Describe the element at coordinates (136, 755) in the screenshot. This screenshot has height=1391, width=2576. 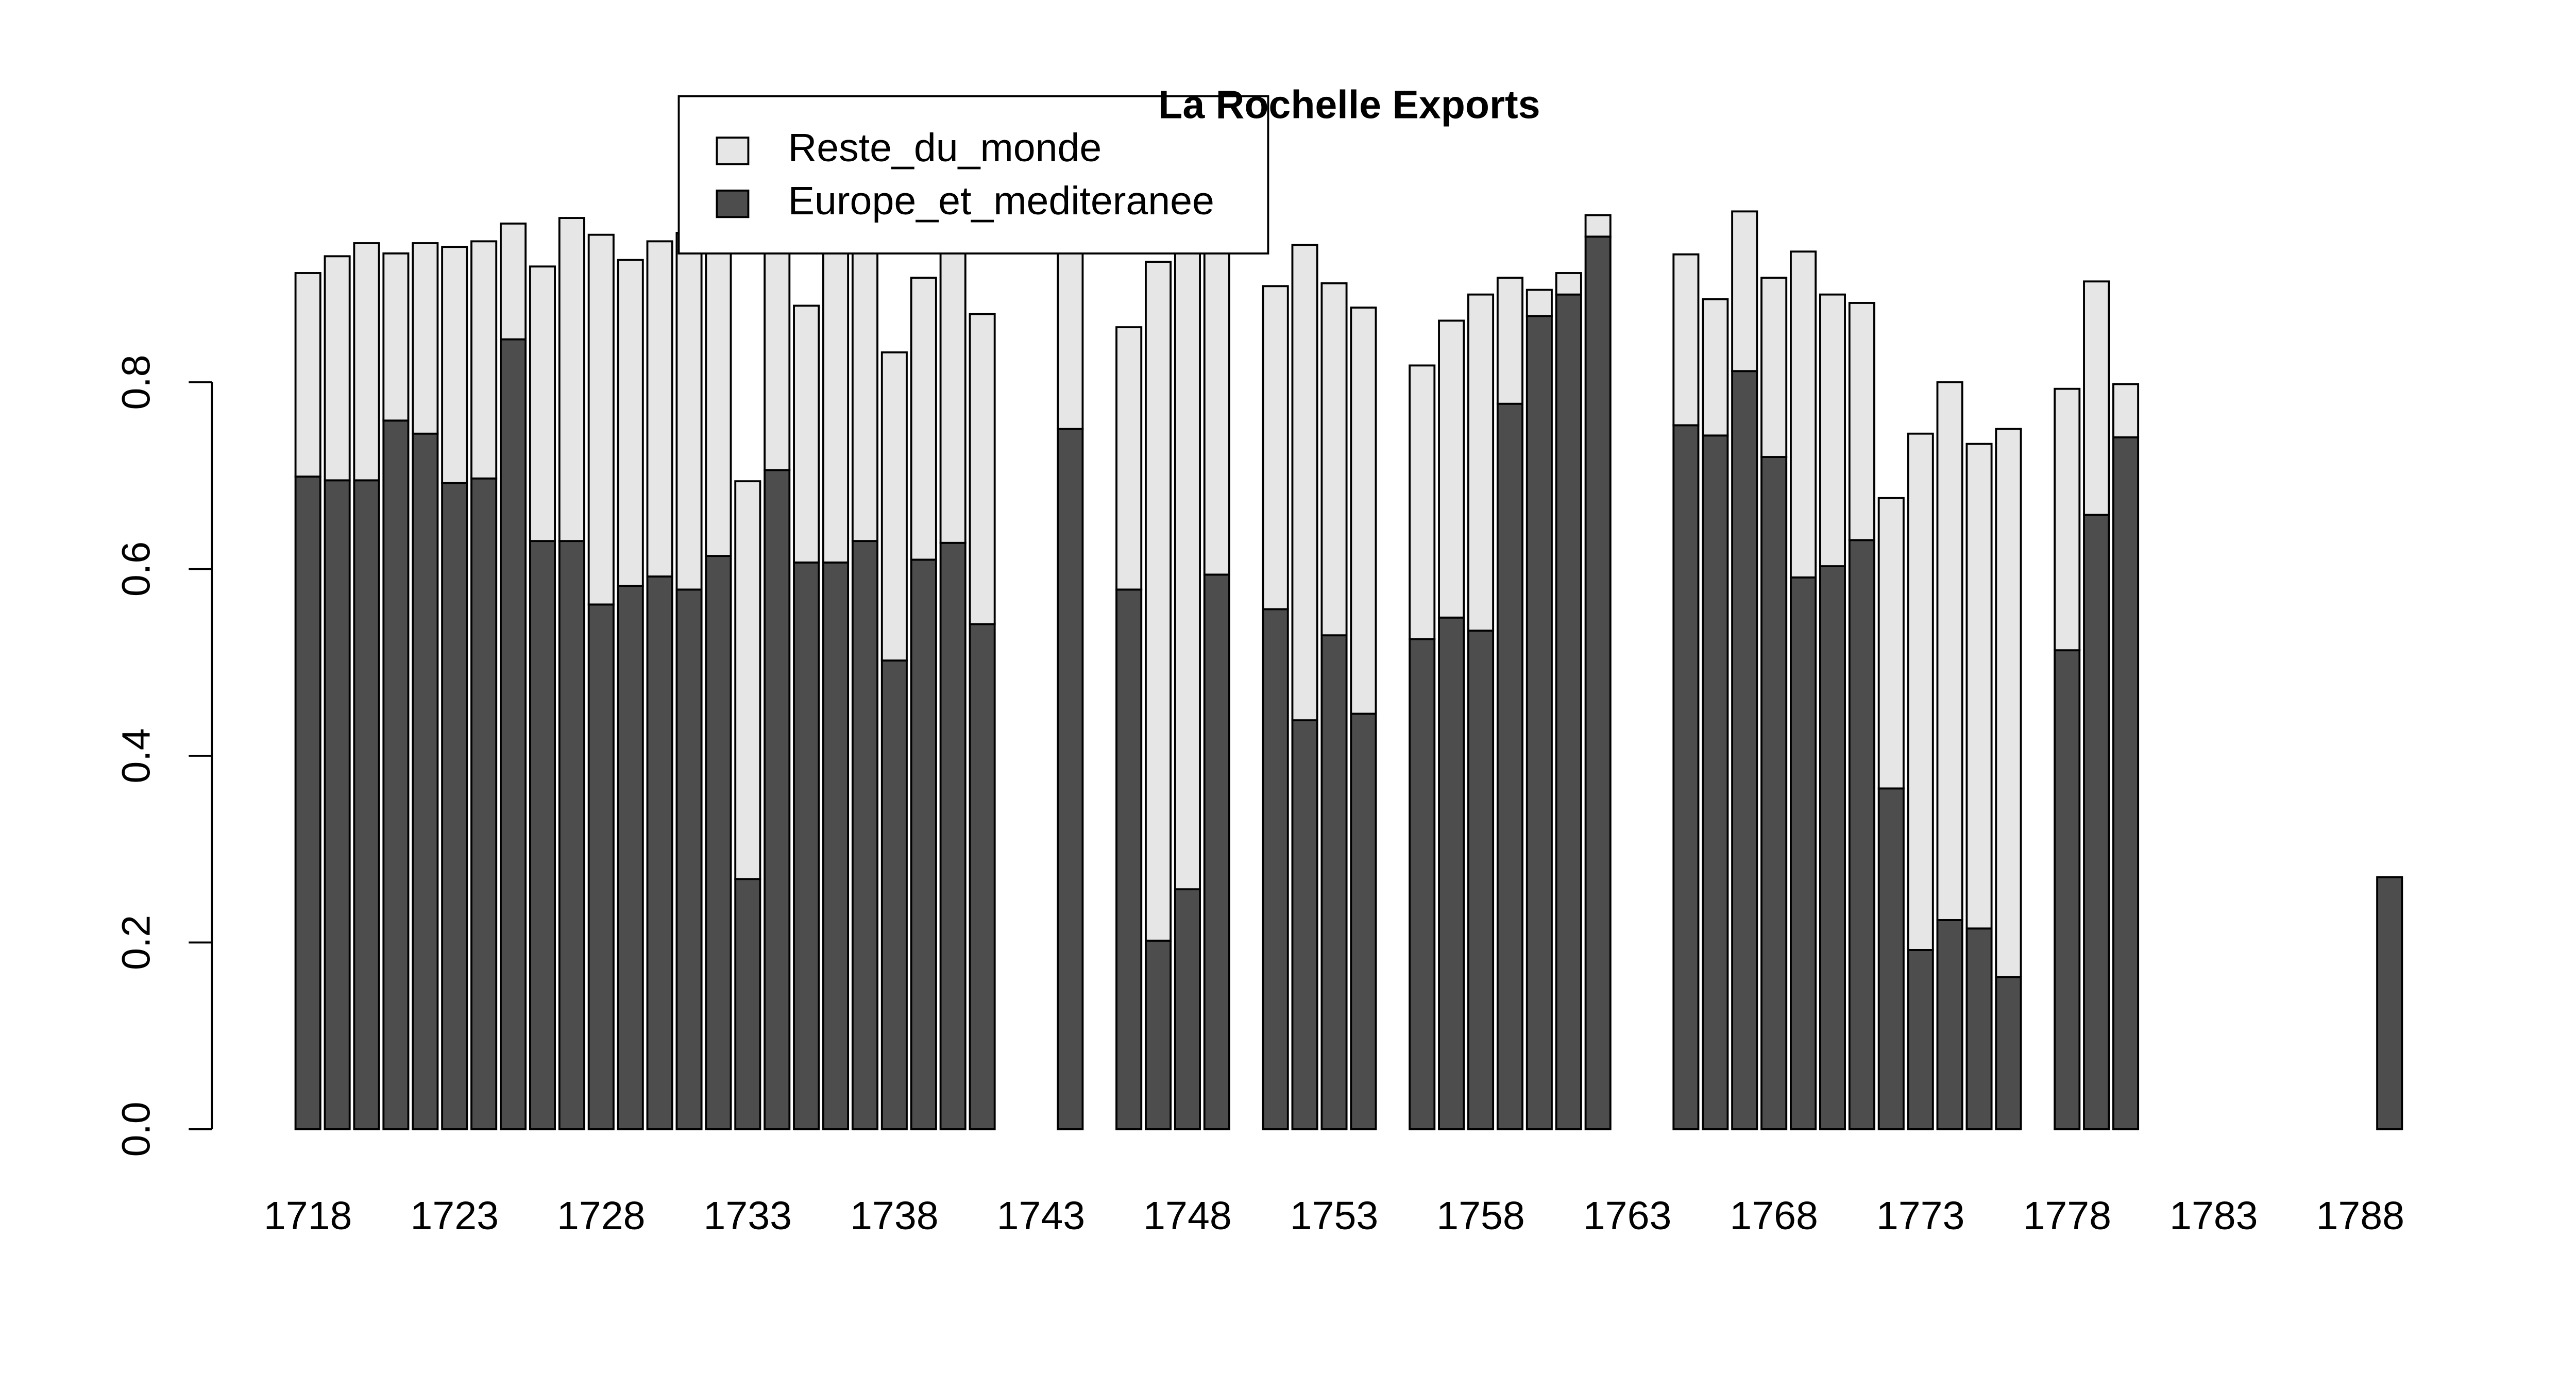
I see `y-tick-label: 0.4` at that location.